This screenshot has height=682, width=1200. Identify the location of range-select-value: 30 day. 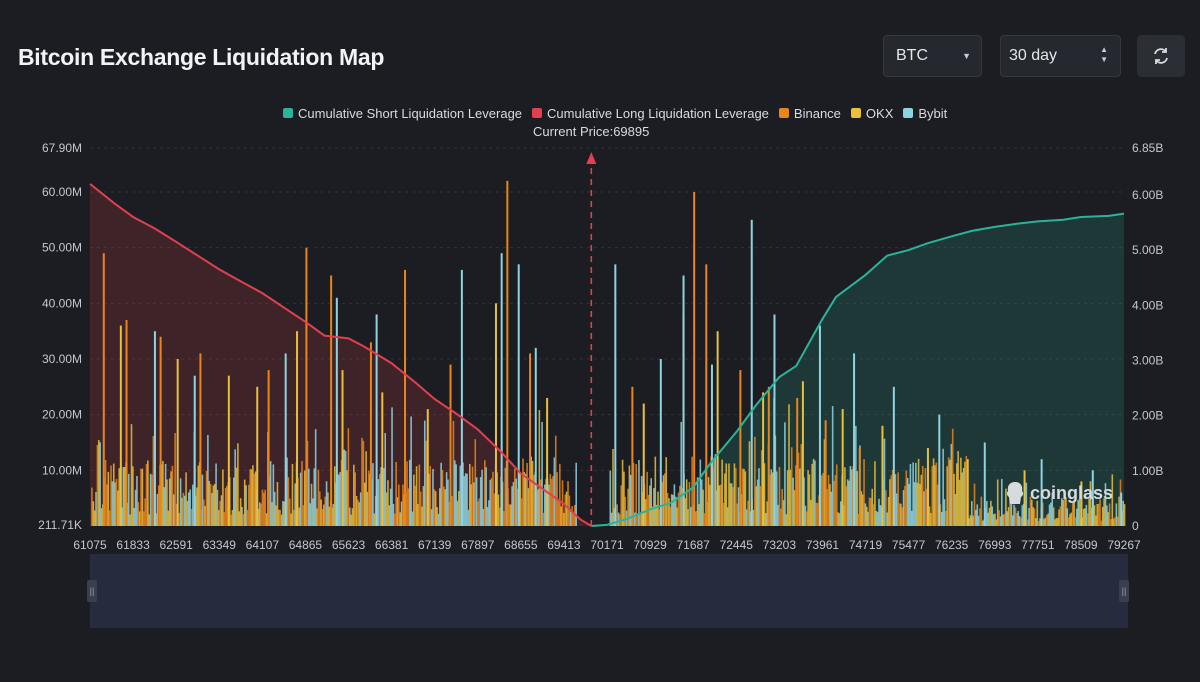
(1033, 55).